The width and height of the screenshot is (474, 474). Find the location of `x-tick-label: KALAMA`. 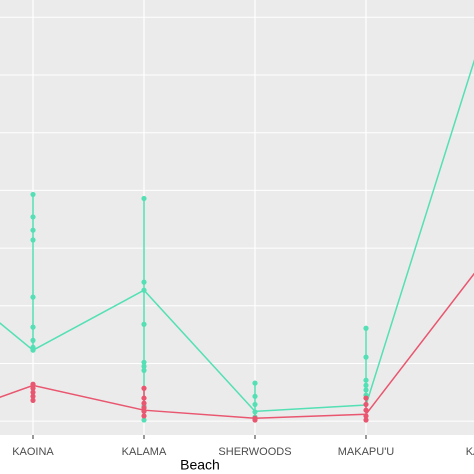

x-tick-label: KALAMA is located at coordinates (144, 452).